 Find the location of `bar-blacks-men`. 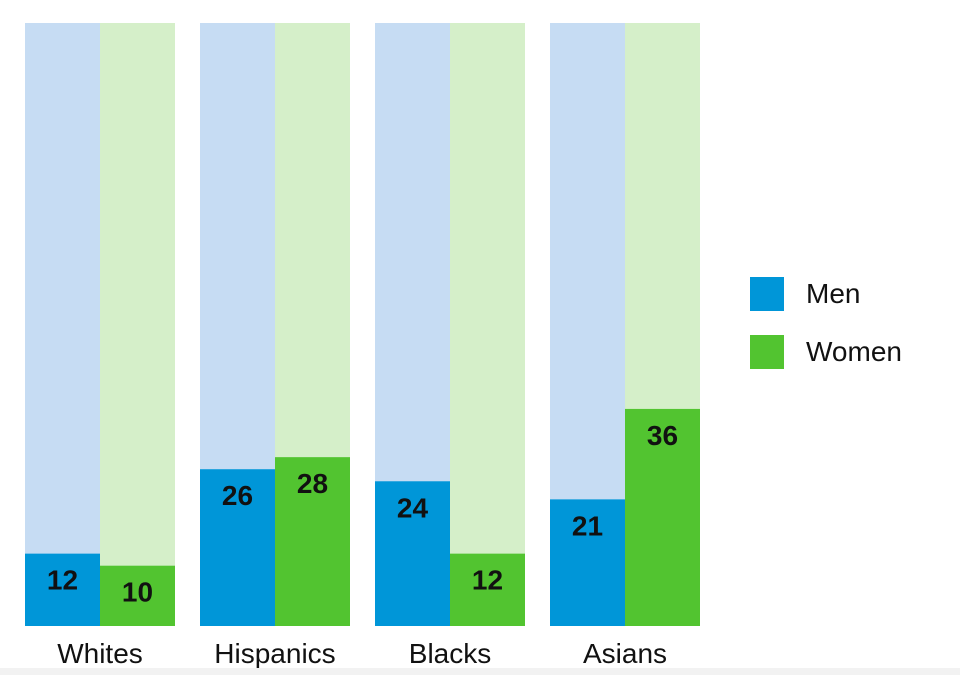

bar-blacks-men is located at coordinates (412, 553).